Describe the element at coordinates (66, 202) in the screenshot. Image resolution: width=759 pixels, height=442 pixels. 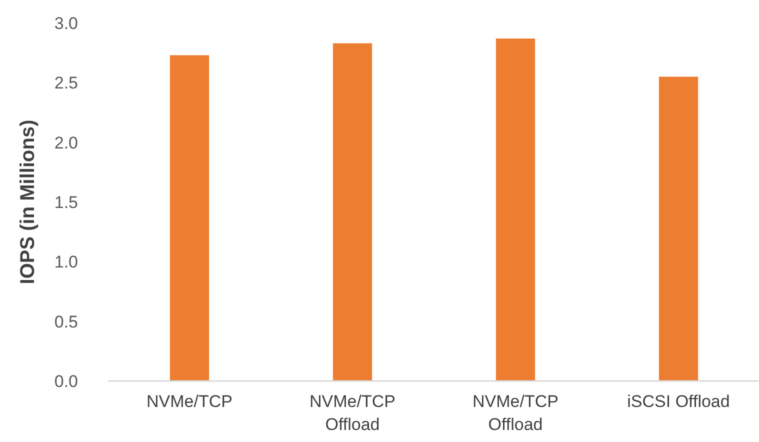
I see `y-tick-label: 1.5` at that location.